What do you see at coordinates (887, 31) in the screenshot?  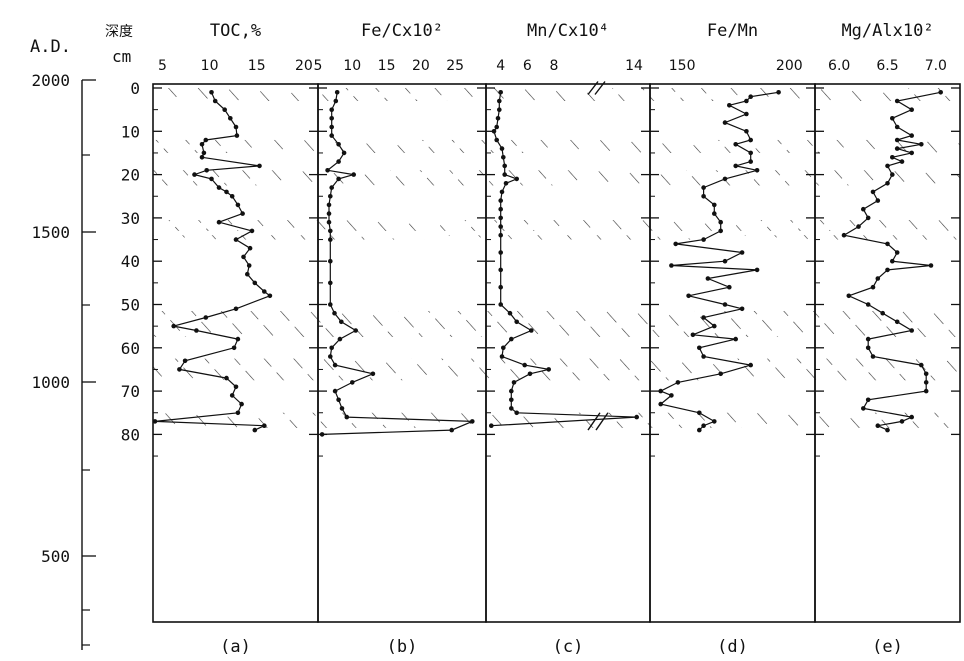 I see `panel-title: Mg/Alx10²` at bounding box center [887, 31].